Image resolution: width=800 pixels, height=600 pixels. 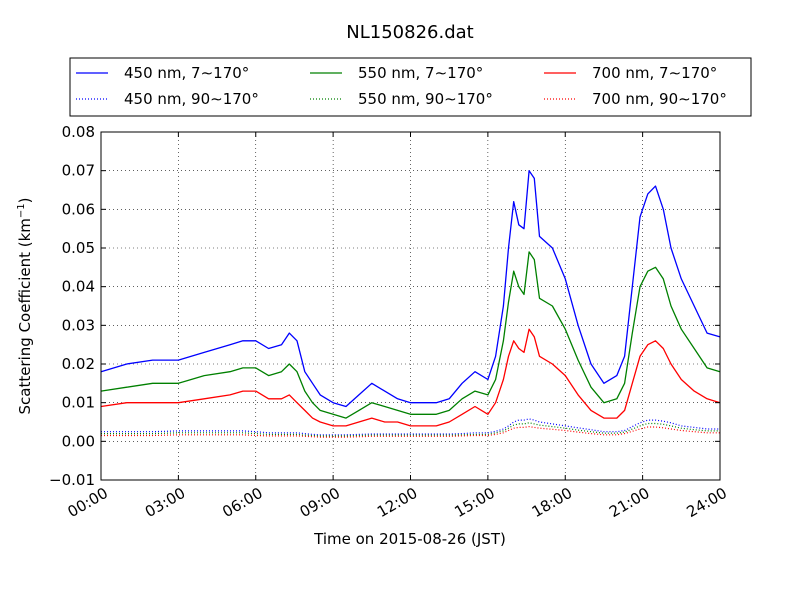 What do you see at coordinates (78, 403) in the screenshot?
I see `y-tick-label: 0.01` at bounding box center [78, 403].